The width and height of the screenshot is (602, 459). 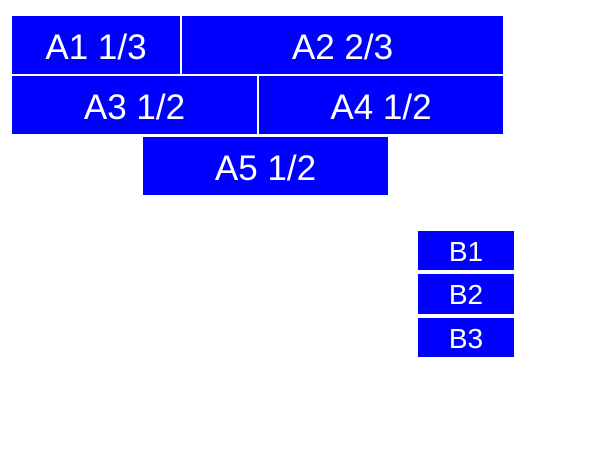 I want to click on block-a3: A3 1/2, so click(x=134, y=105).